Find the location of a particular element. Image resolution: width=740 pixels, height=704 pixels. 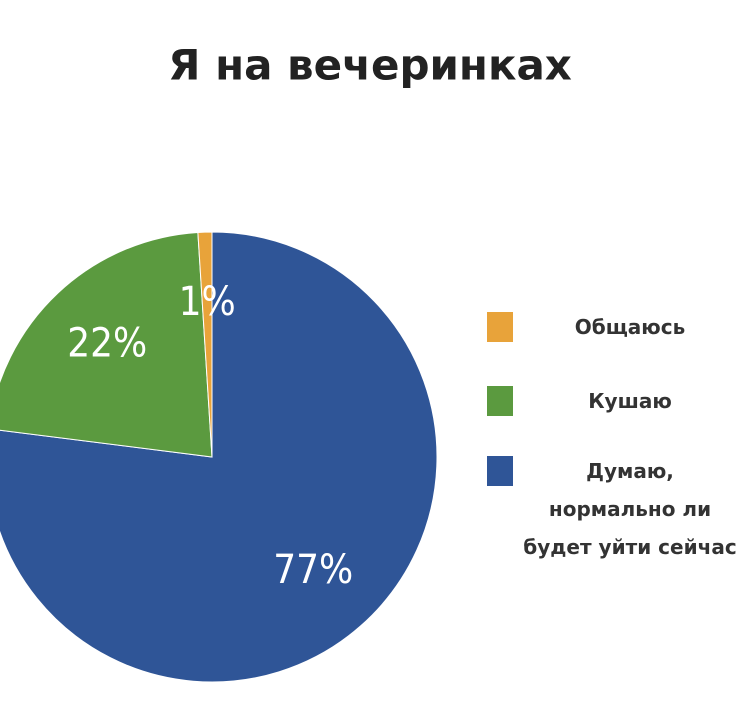

chart-title: Я на вечеринках is located at coordinates (370, 65).